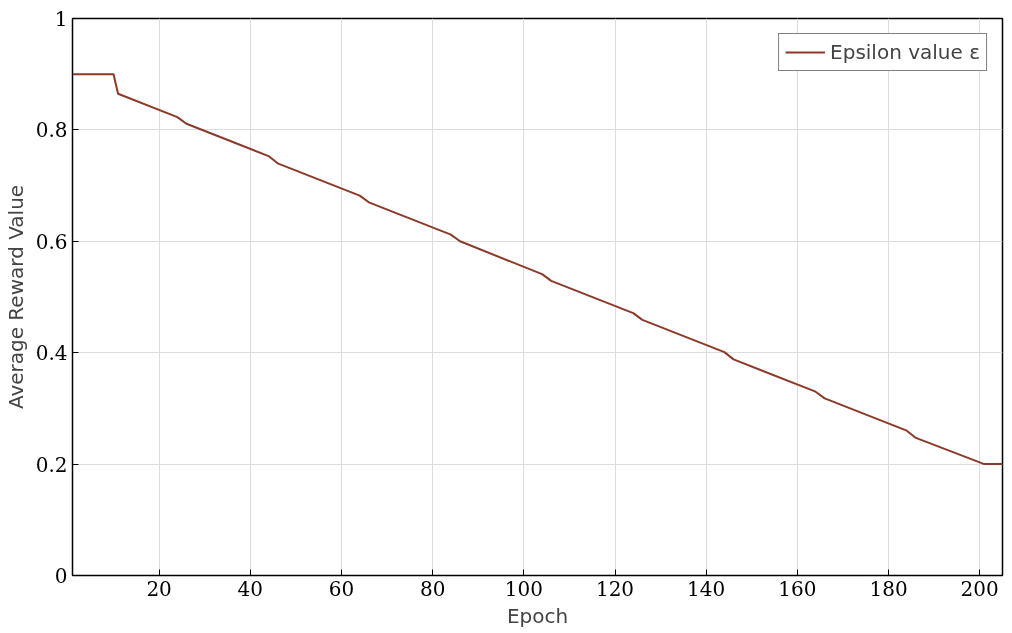  Describe the element at coordinates (15, 297) in the screenshot. I see `y-axis-title: Average Reward Value` at that location.